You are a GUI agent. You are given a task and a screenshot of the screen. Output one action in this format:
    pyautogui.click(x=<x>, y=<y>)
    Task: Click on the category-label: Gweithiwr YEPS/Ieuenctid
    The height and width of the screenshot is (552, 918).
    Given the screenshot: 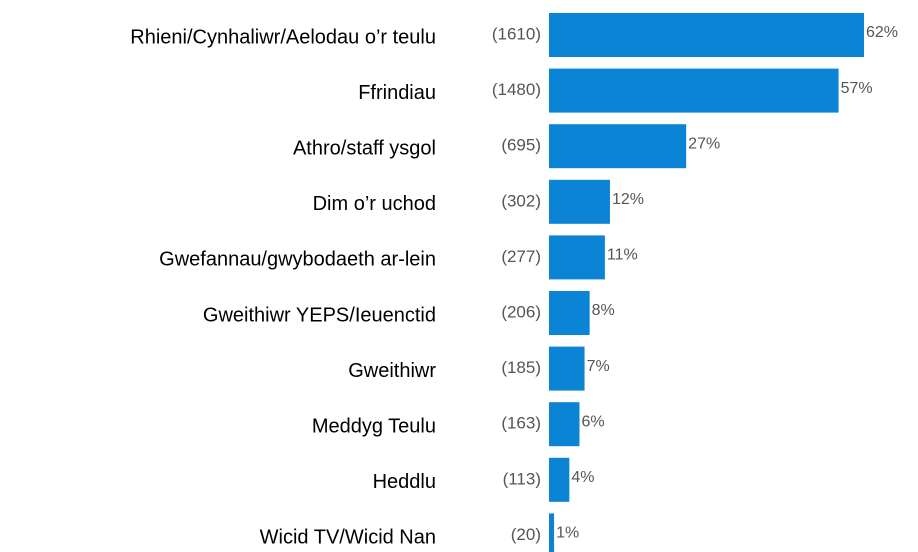 What is the action you would take?
    pyautogui.click(x=319, y=315)
    